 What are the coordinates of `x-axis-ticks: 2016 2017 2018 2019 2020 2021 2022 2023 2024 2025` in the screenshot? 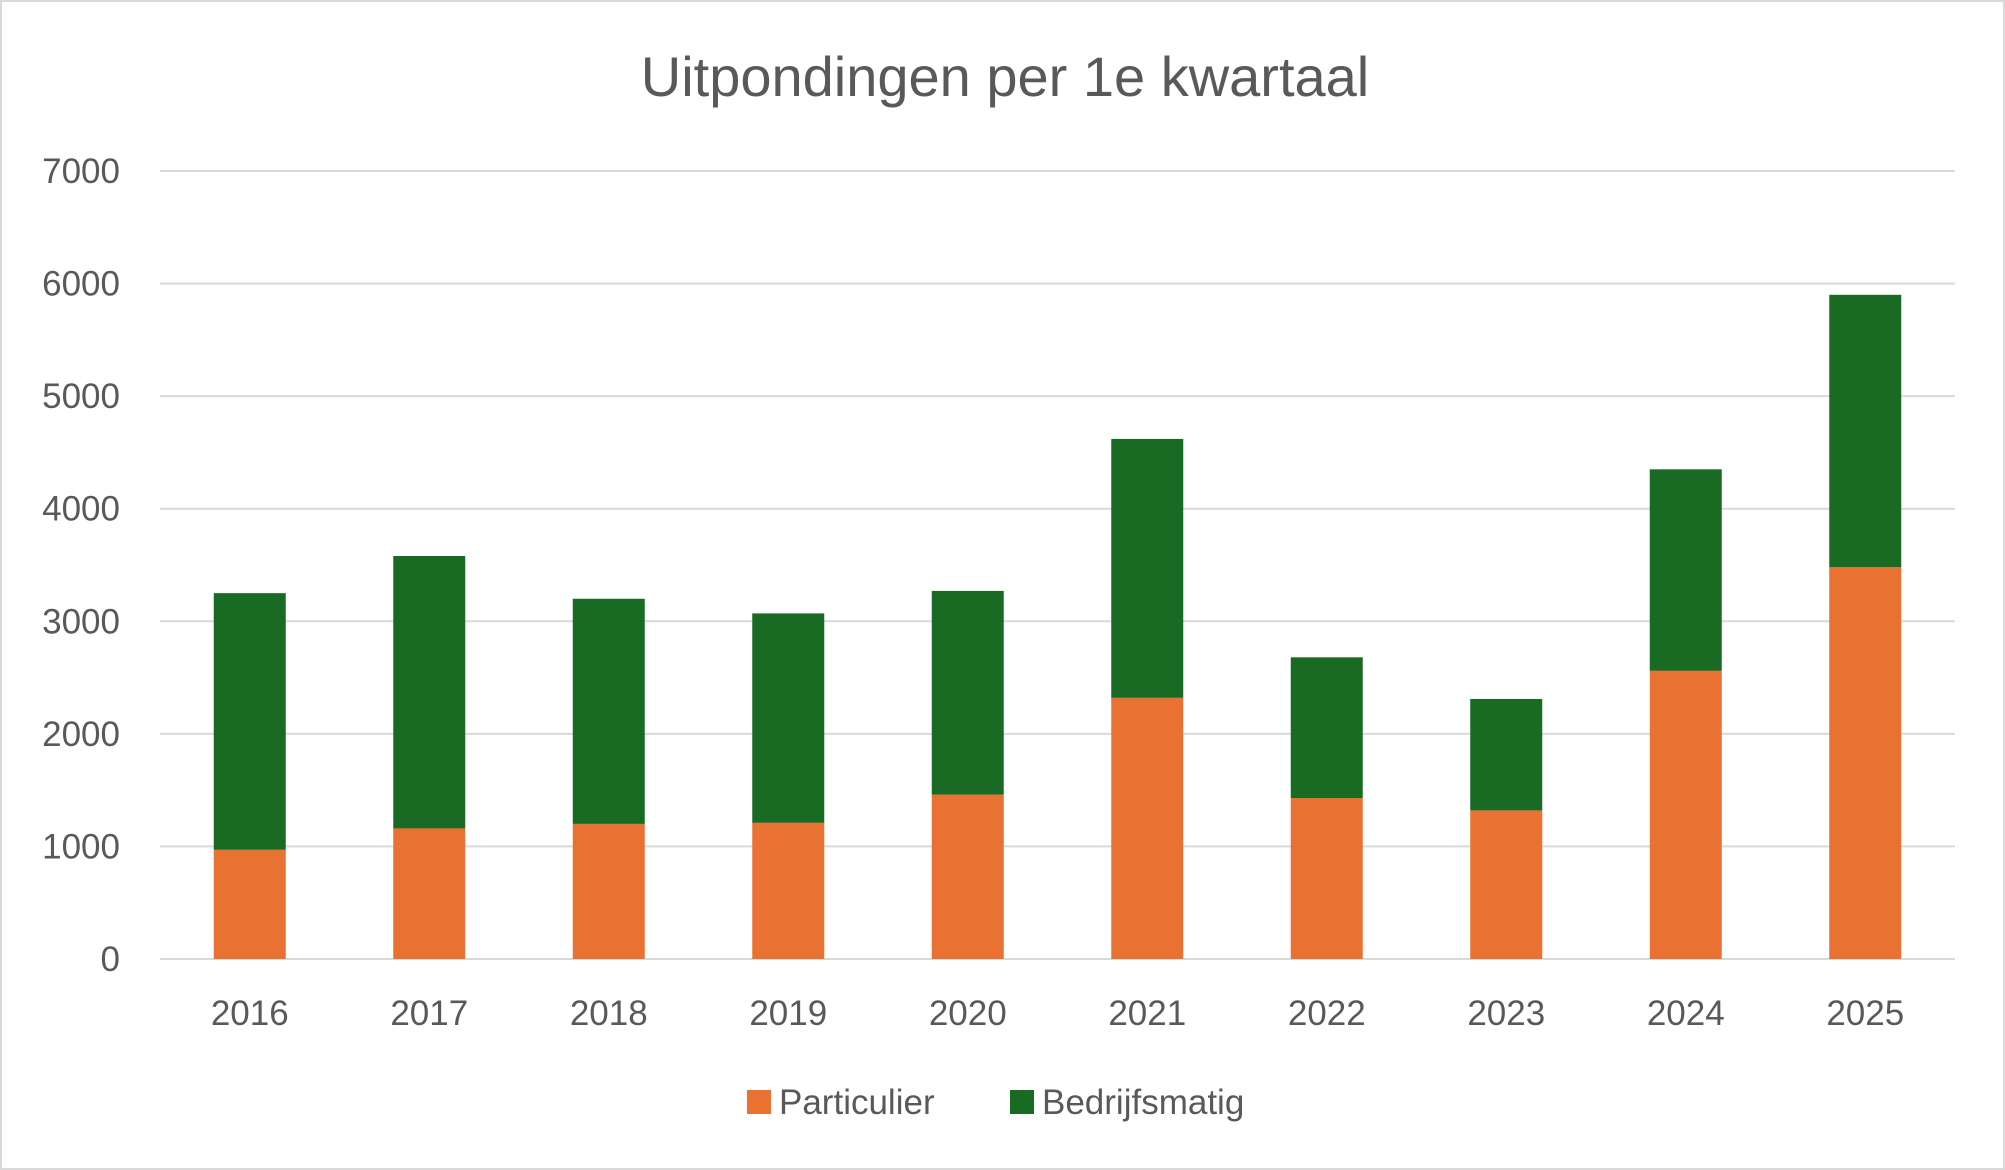 It's located at (1057, 1013).